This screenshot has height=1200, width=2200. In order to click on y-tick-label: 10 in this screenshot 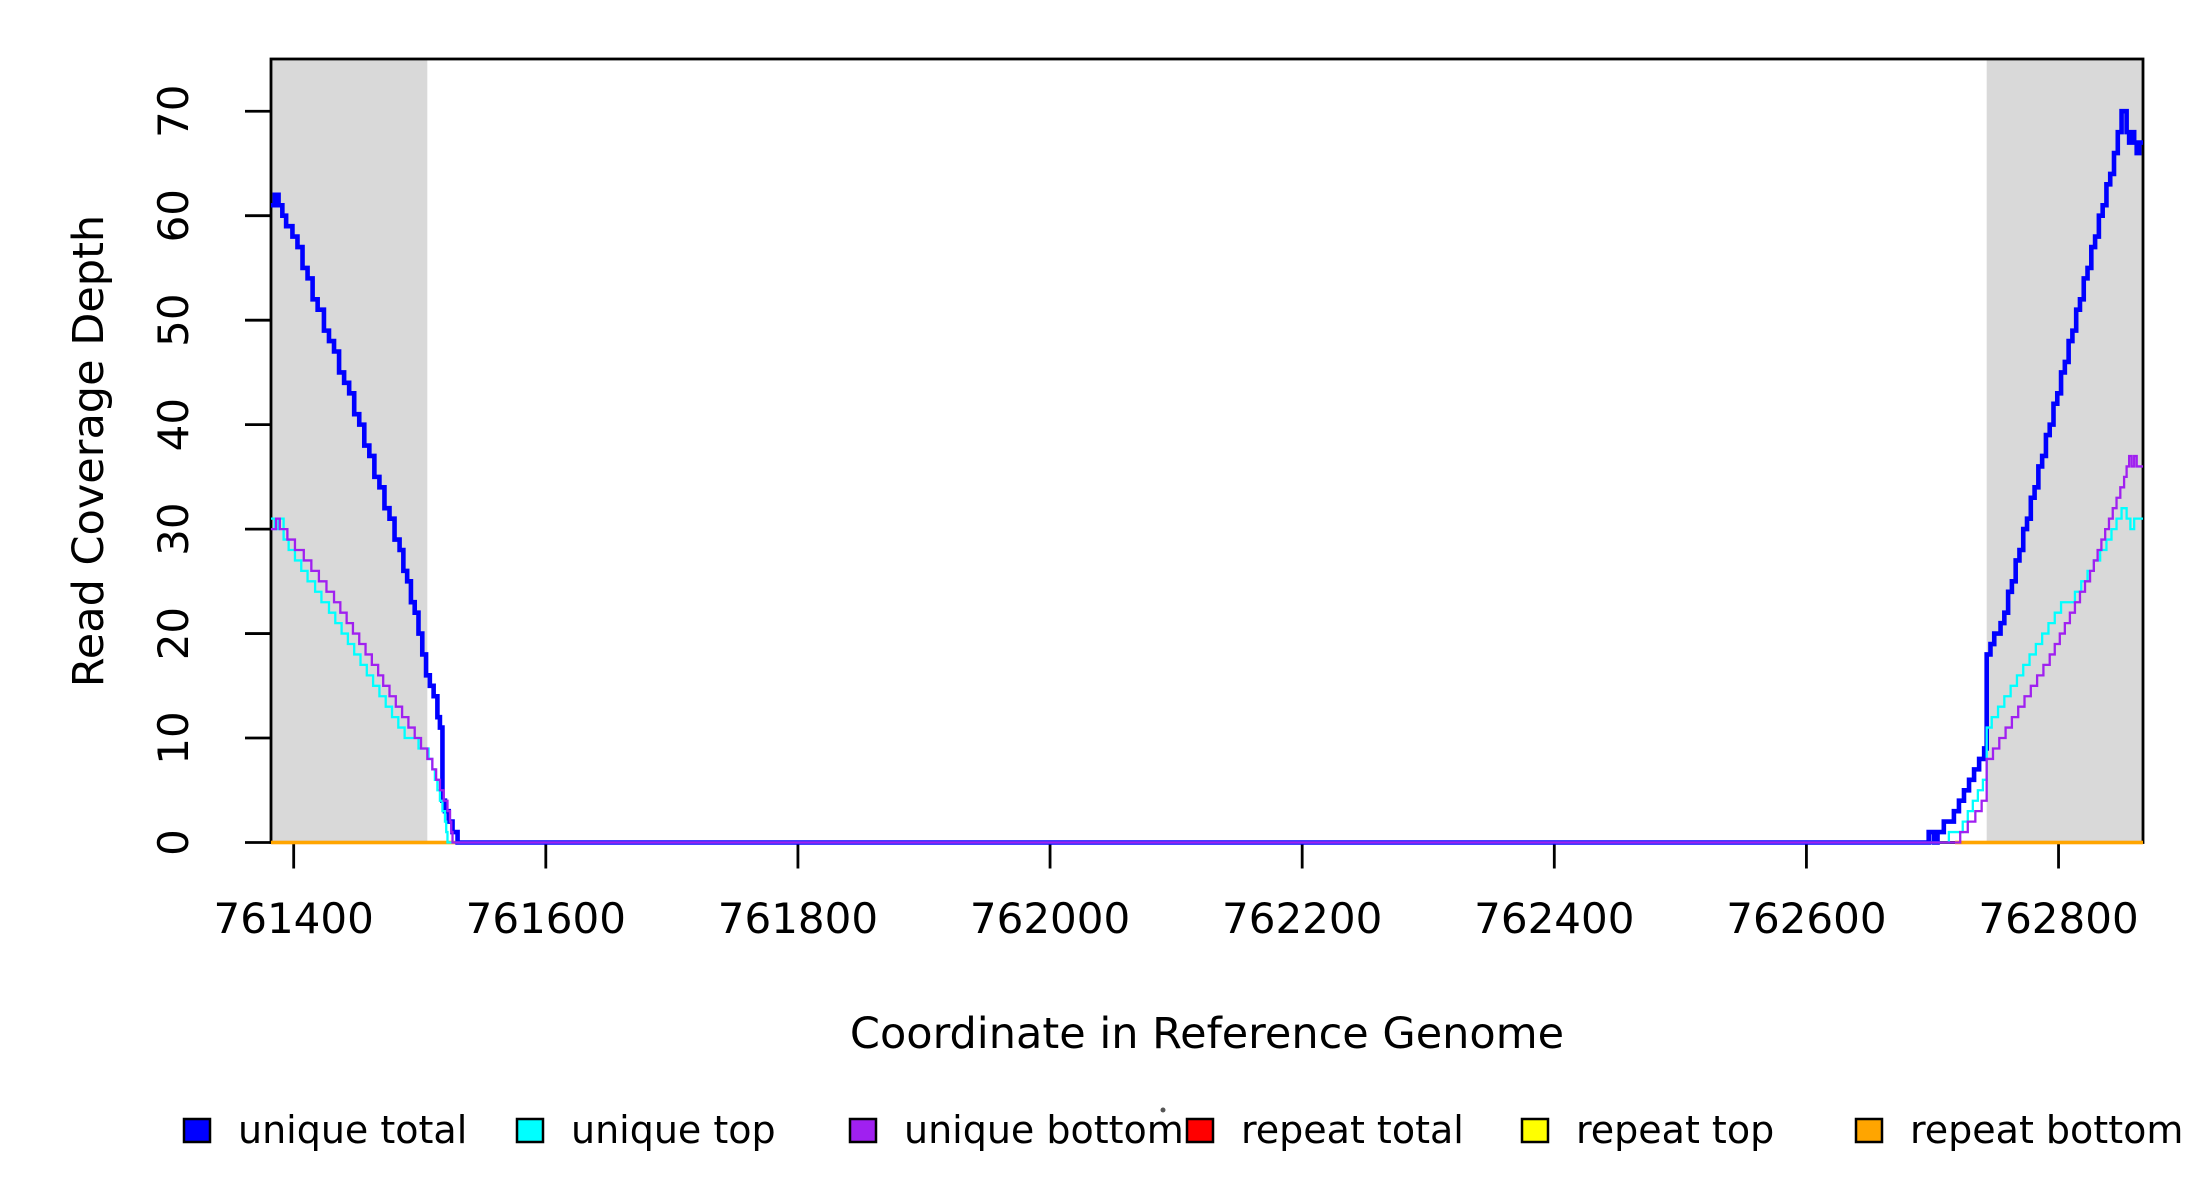, I will do `click(173, 737)`.